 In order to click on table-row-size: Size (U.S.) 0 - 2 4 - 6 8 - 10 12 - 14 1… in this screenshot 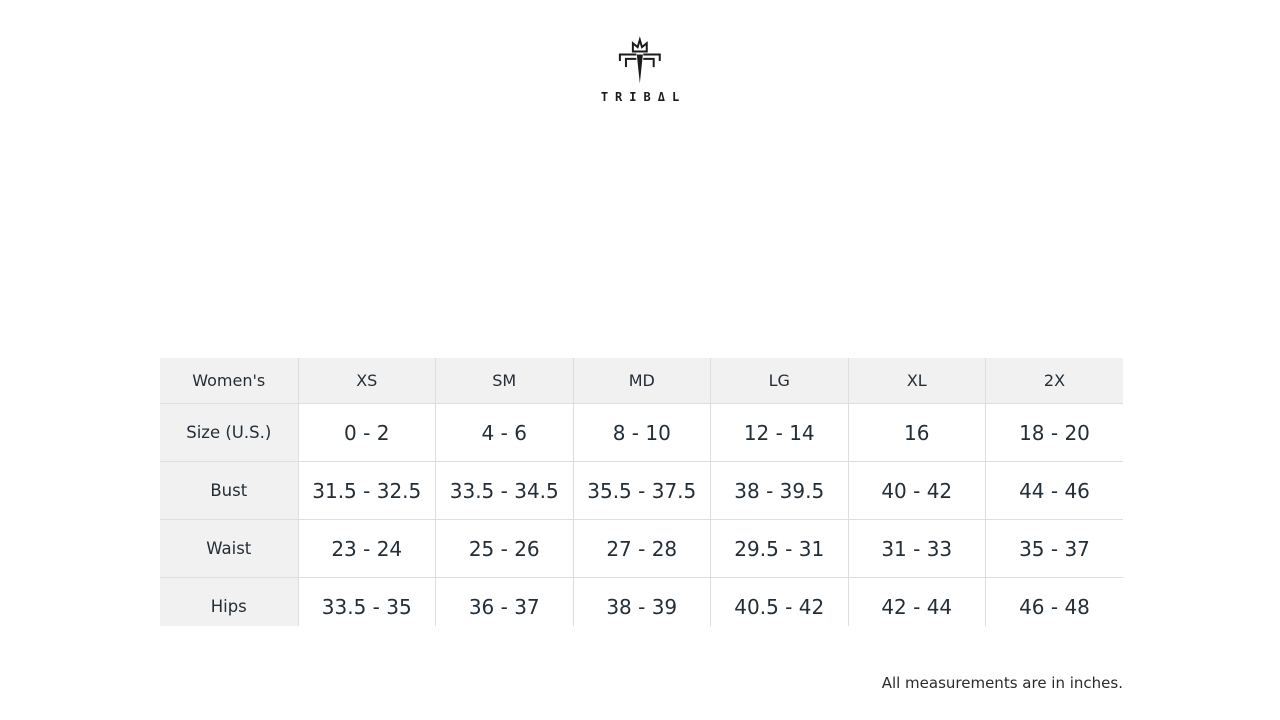, I will do `click(641, 432)`.